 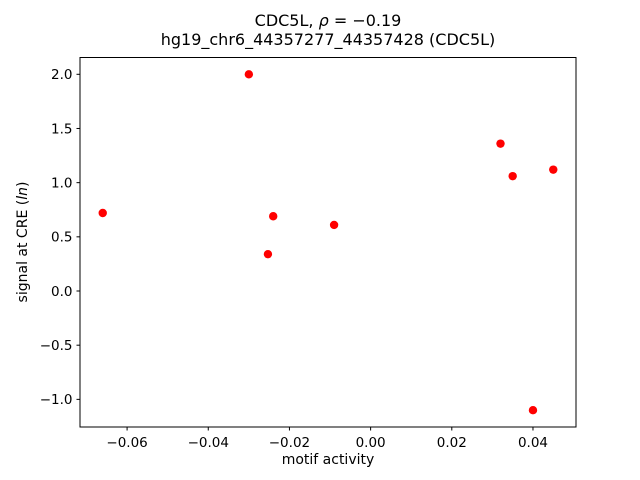 I want to click on y-tick-label: 1.0, so click(x=61, y=183).